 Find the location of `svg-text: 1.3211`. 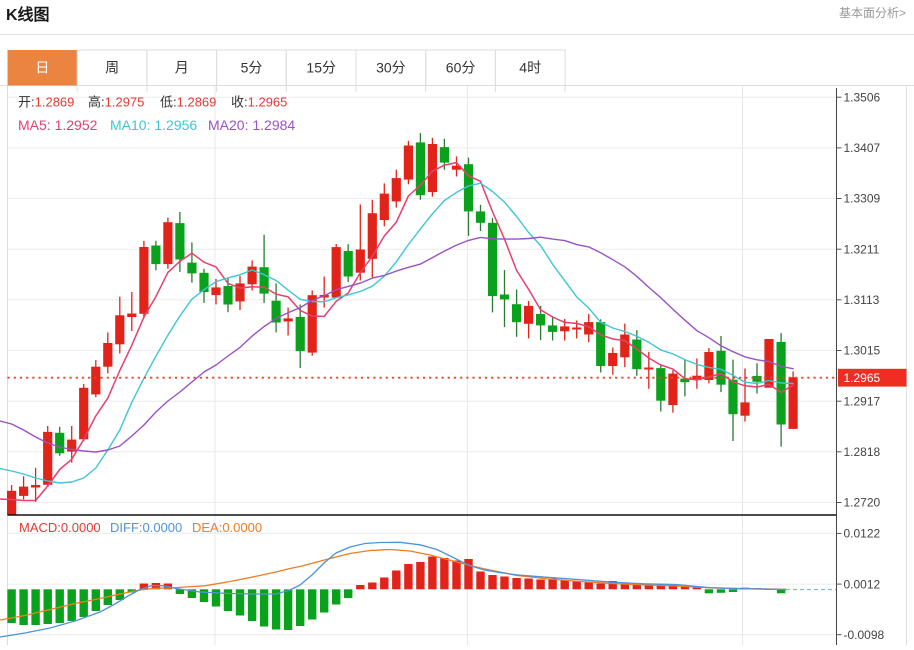

svg-text: 1.3211 is located at coordinates (862, 249).